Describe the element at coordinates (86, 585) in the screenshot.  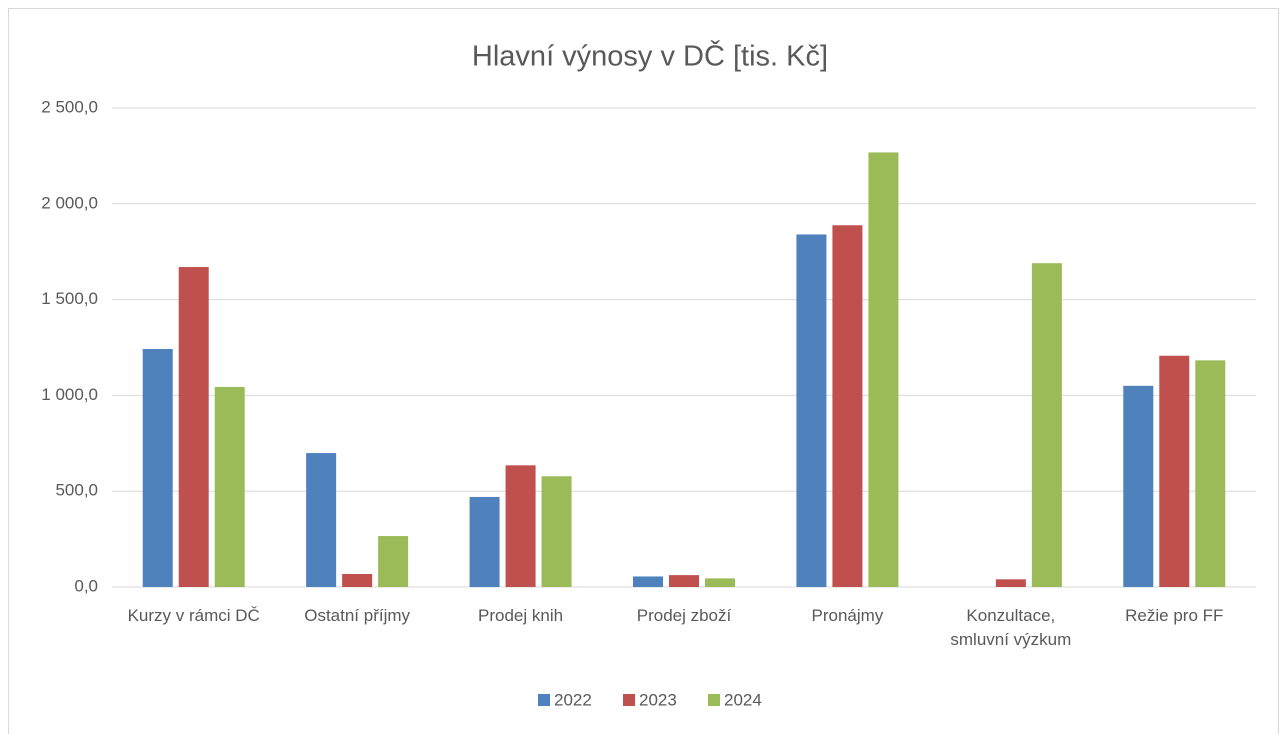
I see `y-tick-label: 0,0` at that location.